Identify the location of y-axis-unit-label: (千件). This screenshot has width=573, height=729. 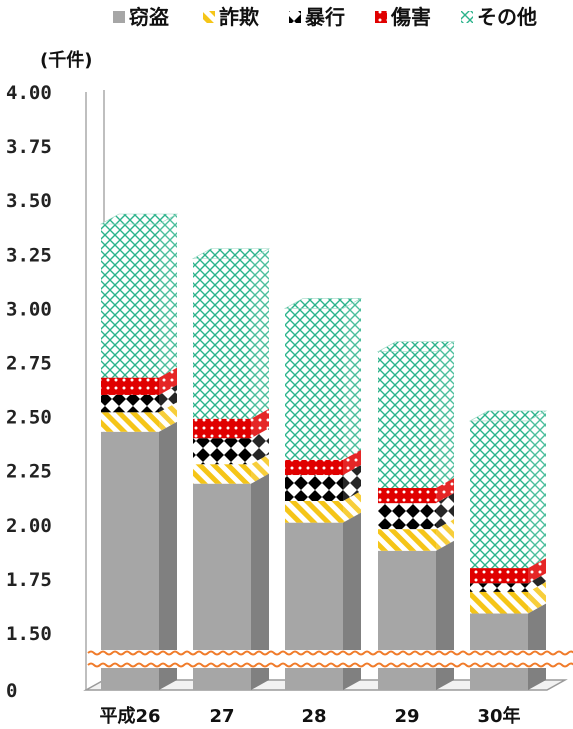
(66, 60).